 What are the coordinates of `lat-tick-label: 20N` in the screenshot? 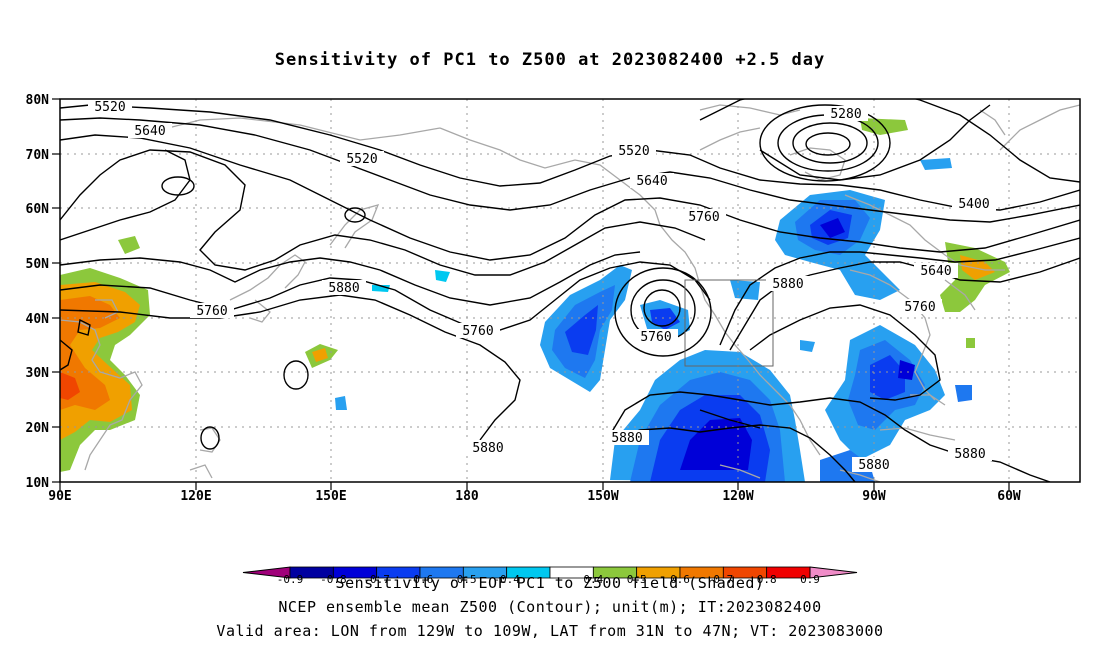 It's located at (38, 428).